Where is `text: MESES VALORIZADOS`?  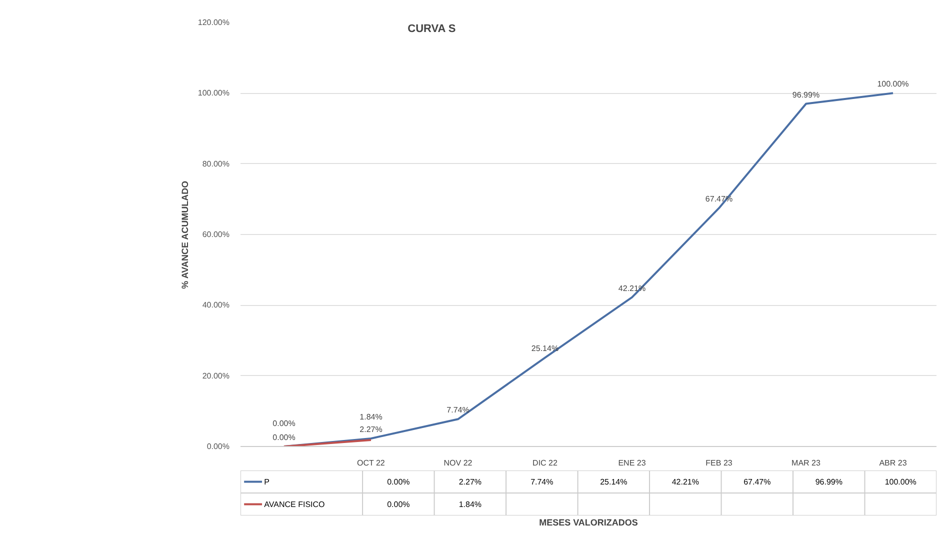
text: MESES VALORIZADOS is located at coordinates (588, 523).